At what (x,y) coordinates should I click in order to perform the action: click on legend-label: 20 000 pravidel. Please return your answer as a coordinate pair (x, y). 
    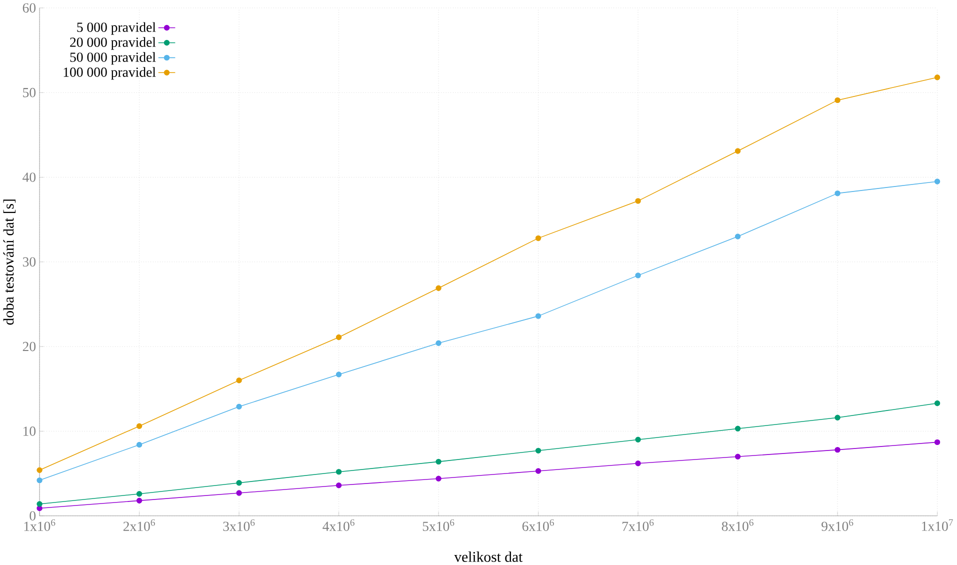
    Looking at the image, I should click on (113, 43).